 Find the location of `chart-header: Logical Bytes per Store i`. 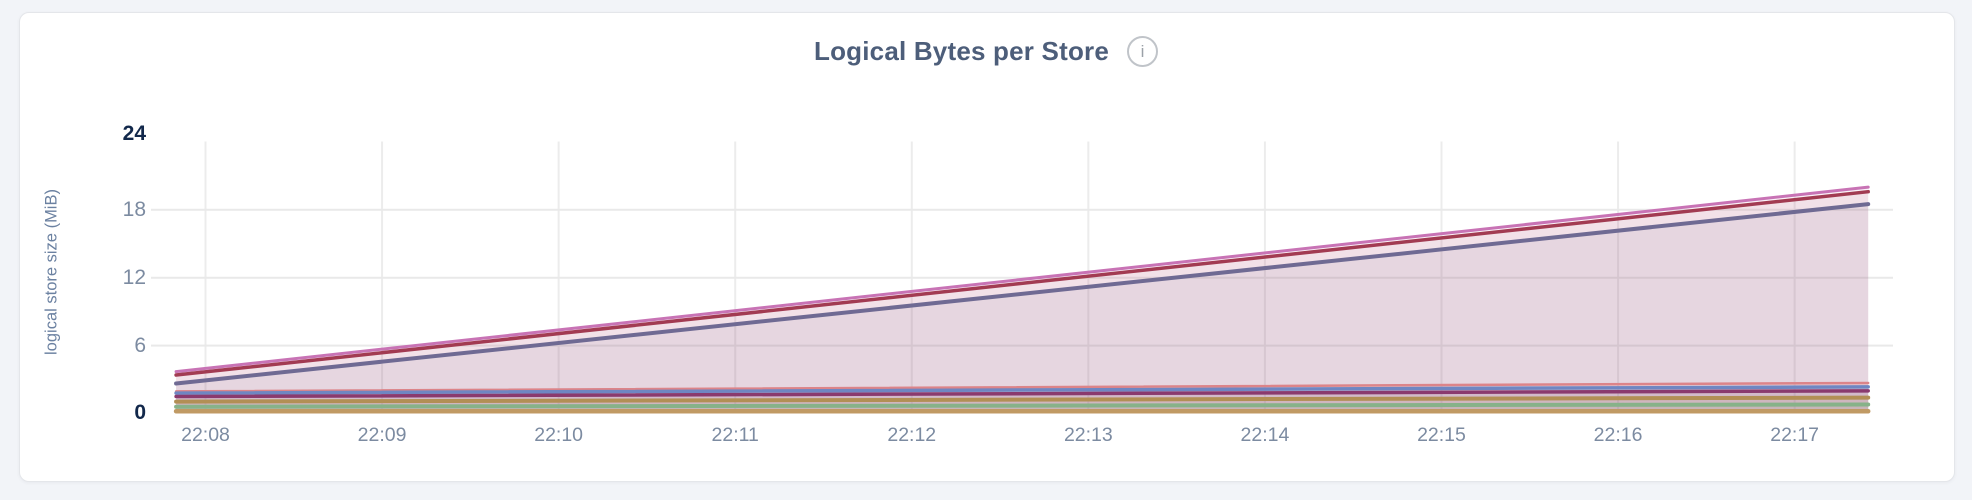

chart-header: Logical Bytes per Store i is located at coordinates (986, 51).